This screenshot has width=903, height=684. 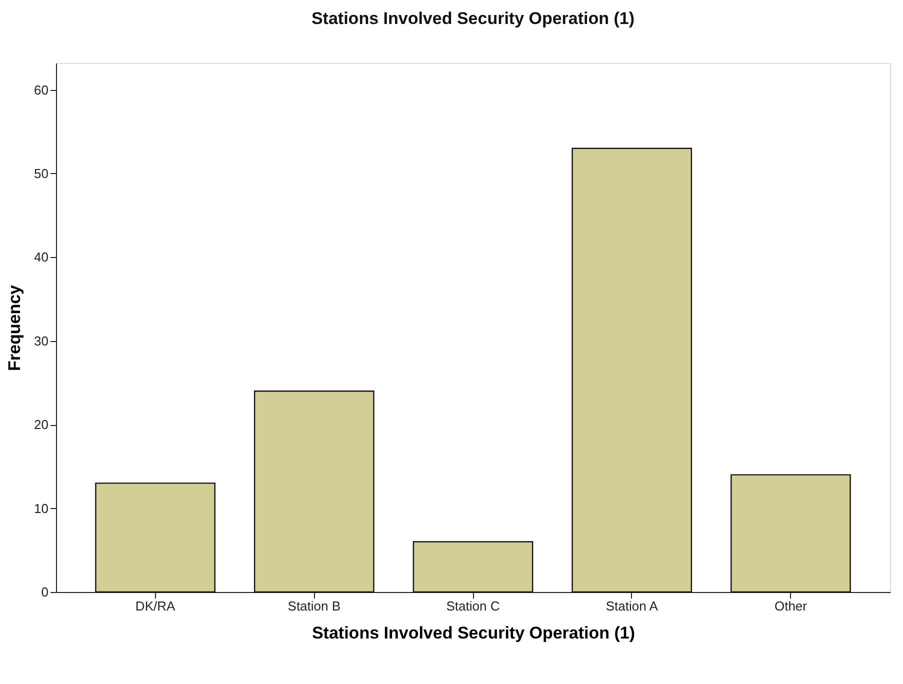 What do you see at coordinates (41, 424) in the screenshot?
I see `y-tick-label: 20` at bounding box center [41, 424].